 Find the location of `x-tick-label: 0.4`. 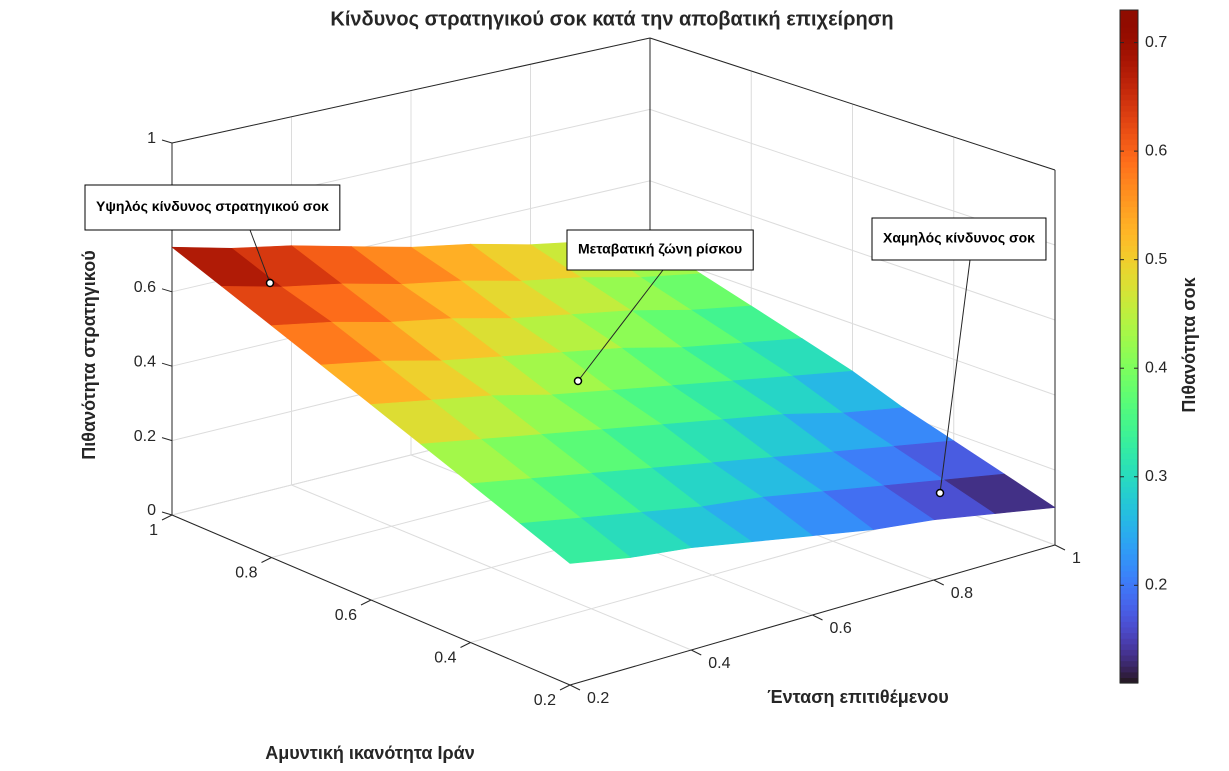

x-tick-label: 0.4 is located at coordinates (719, 663).